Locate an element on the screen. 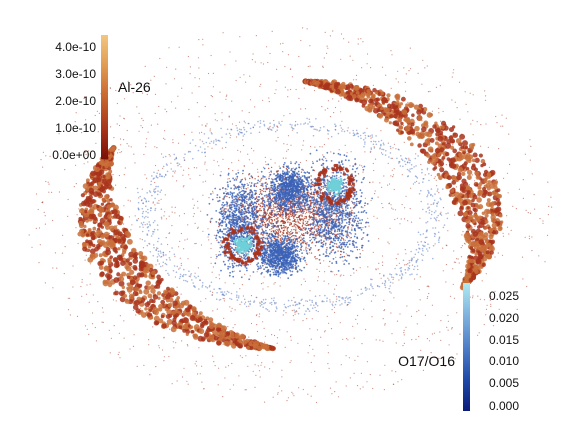 The height and width of the screenshot is (443, 573). o17-tick-3: 0.010 is located at coordinates (504, 361).